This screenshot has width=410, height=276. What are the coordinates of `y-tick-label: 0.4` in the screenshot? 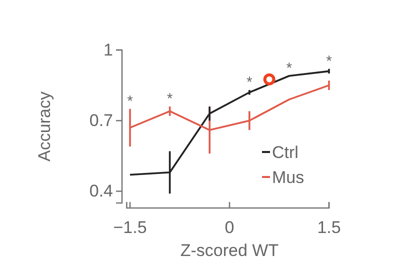 It's located at (101, 191).